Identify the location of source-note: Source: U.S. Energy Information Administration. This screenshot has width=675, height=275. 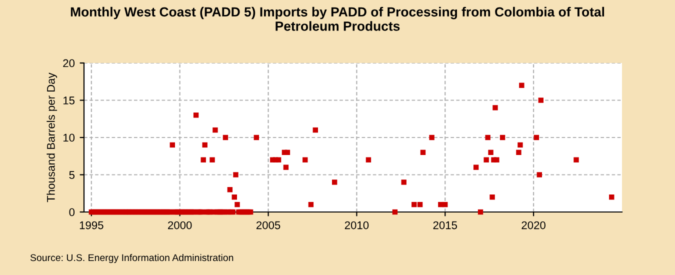
(132, 259).